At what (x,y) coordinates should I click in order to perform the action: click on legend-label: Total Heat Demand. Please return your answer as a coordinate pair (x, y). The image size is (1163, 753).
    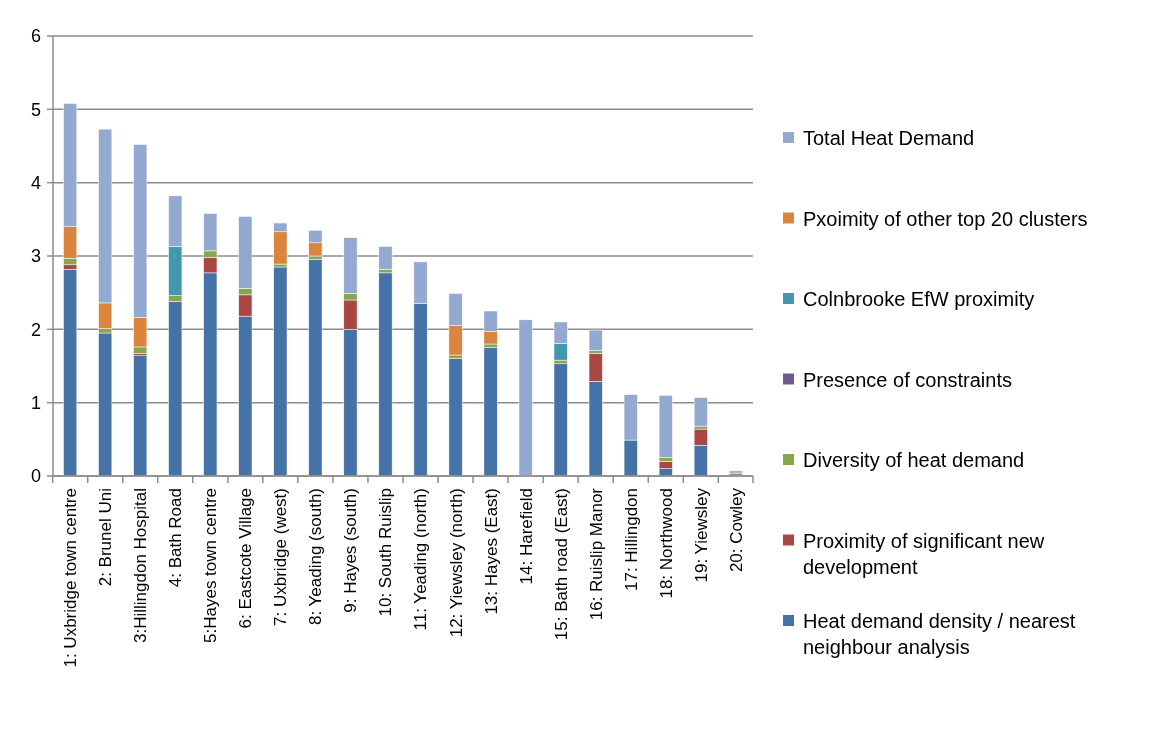
    Looking at the image, I should click on (889, 138).